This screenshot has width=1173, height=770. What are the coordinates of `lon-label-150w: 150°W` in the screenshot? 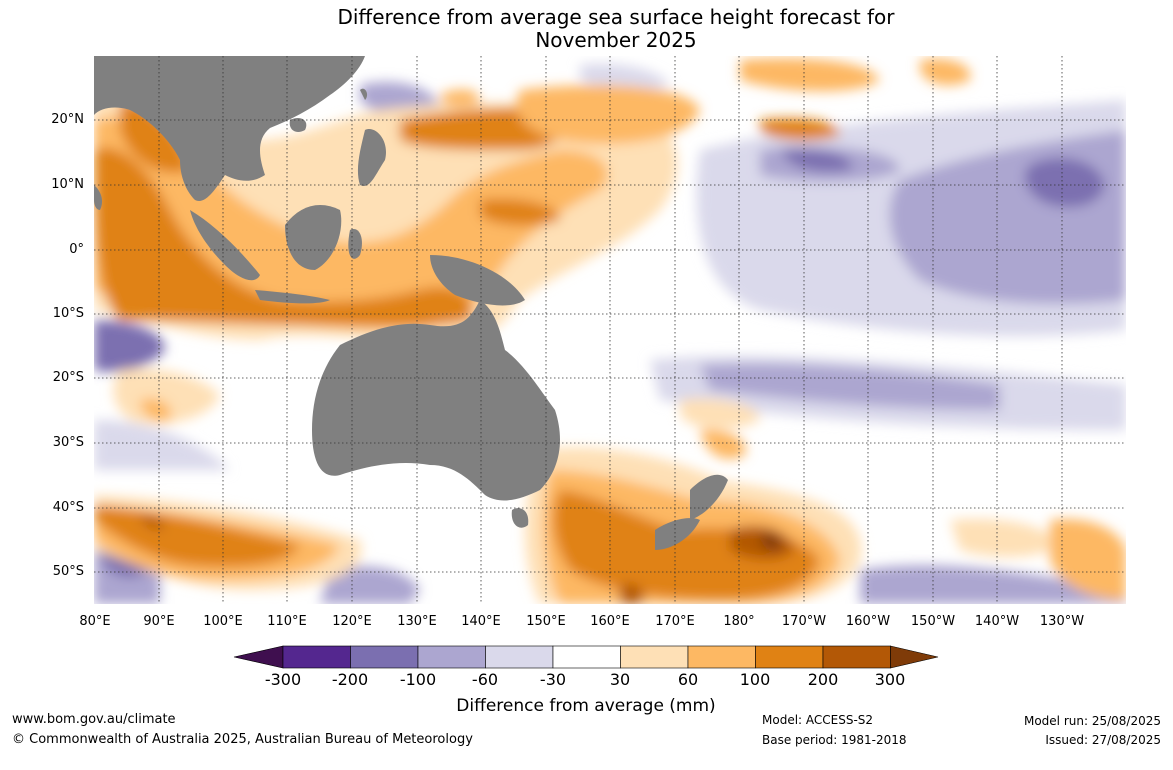 It's located at (933, 621).